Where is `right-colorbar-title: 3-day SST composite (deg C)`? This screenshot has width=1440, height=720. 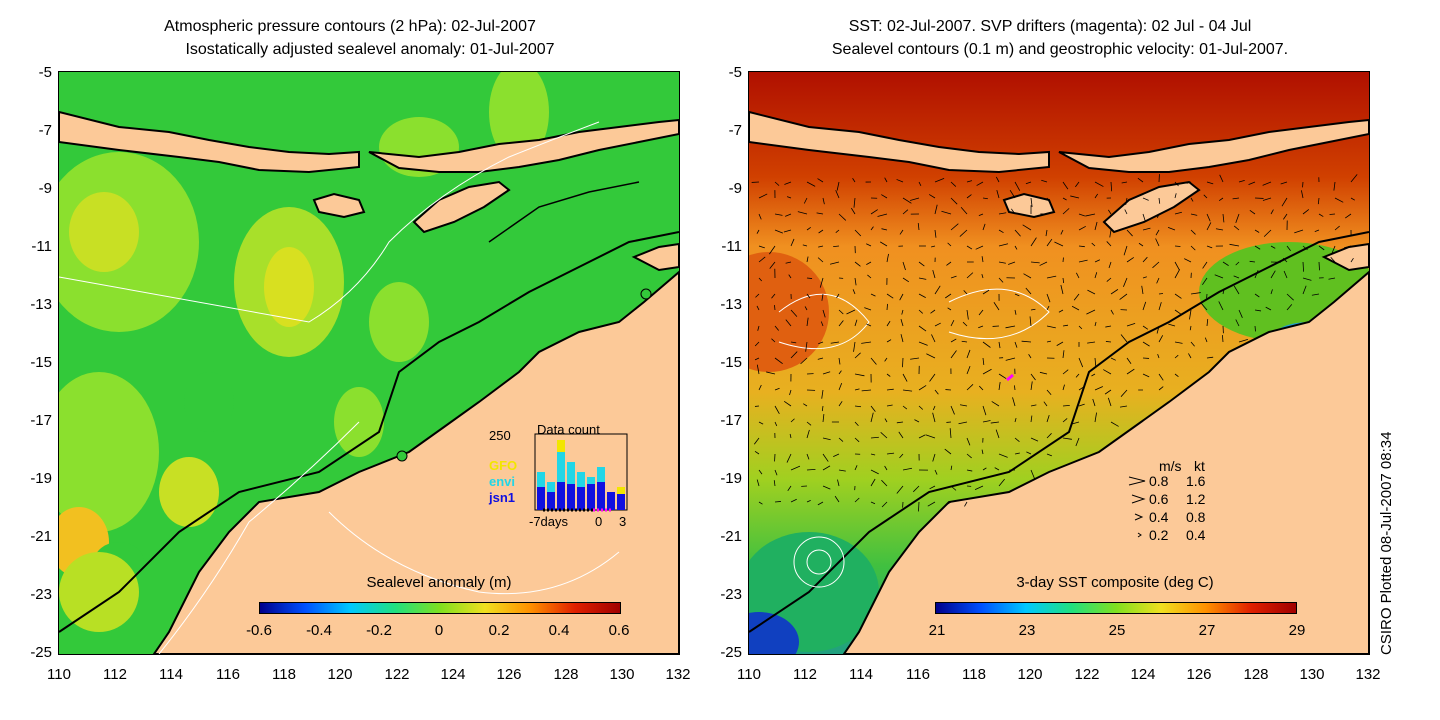 right-colorbar-title: 3-day SST composite (deg C) is located at coordinates (1115, 582).